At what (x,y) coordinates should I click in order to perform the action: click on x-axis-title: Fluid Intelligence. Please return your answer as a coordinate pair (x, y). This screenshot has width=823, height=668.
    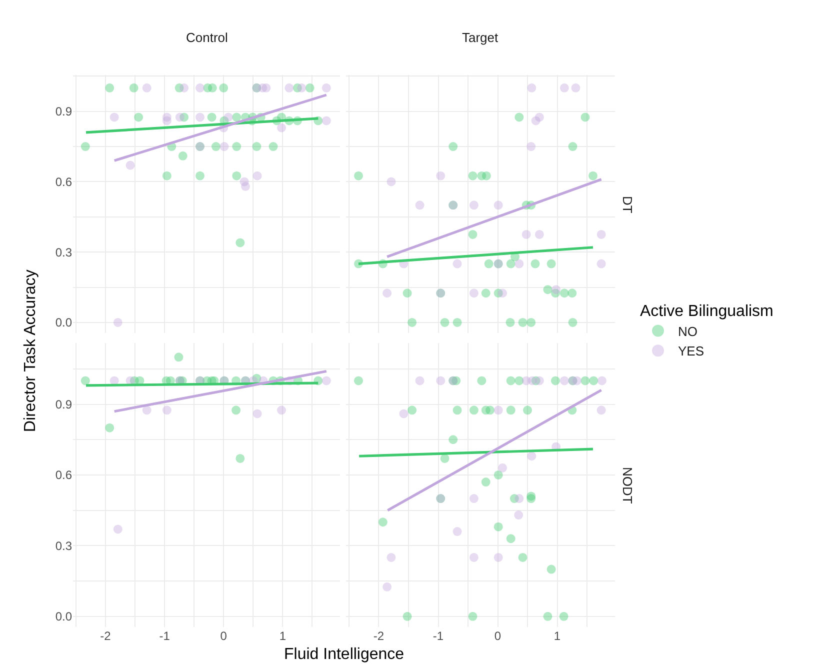
    Looking at the image, I should click on (344, 654).